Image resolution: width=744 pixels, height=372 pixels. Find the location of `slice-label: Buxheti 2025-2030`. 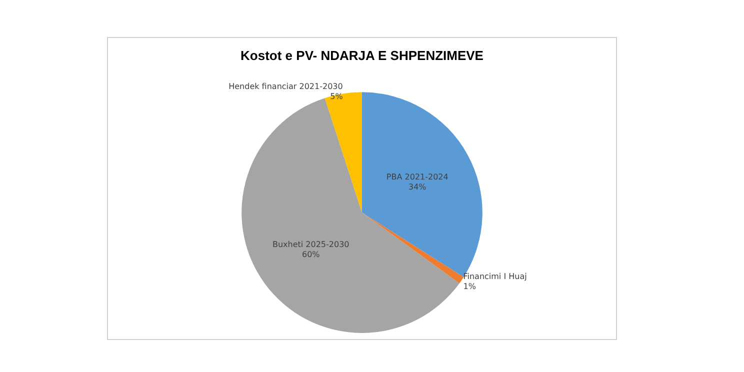

slice-label: Buxheti 2025-2030 is located at coordinates (311, 245).